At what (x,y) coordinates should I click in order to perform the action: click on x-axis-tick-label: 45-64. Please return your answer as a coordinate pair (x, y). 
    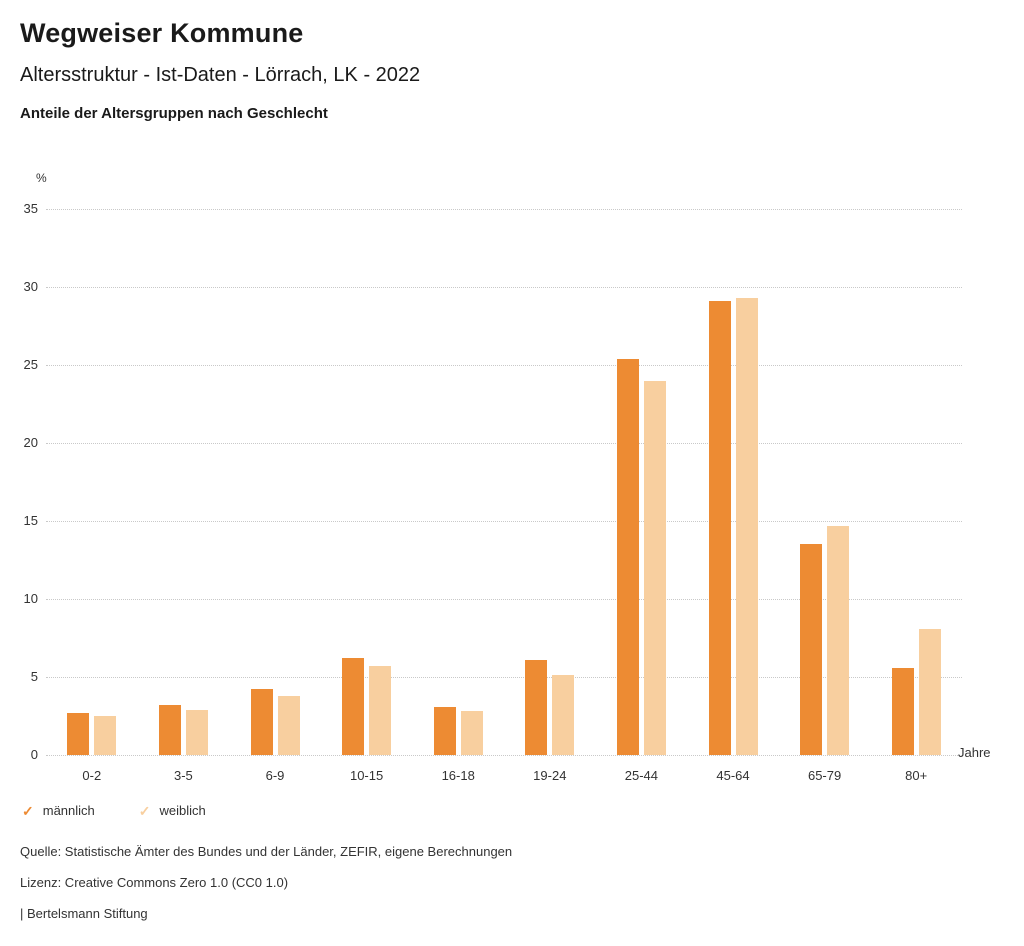
    Looking at the image, I should click on (733, 775).